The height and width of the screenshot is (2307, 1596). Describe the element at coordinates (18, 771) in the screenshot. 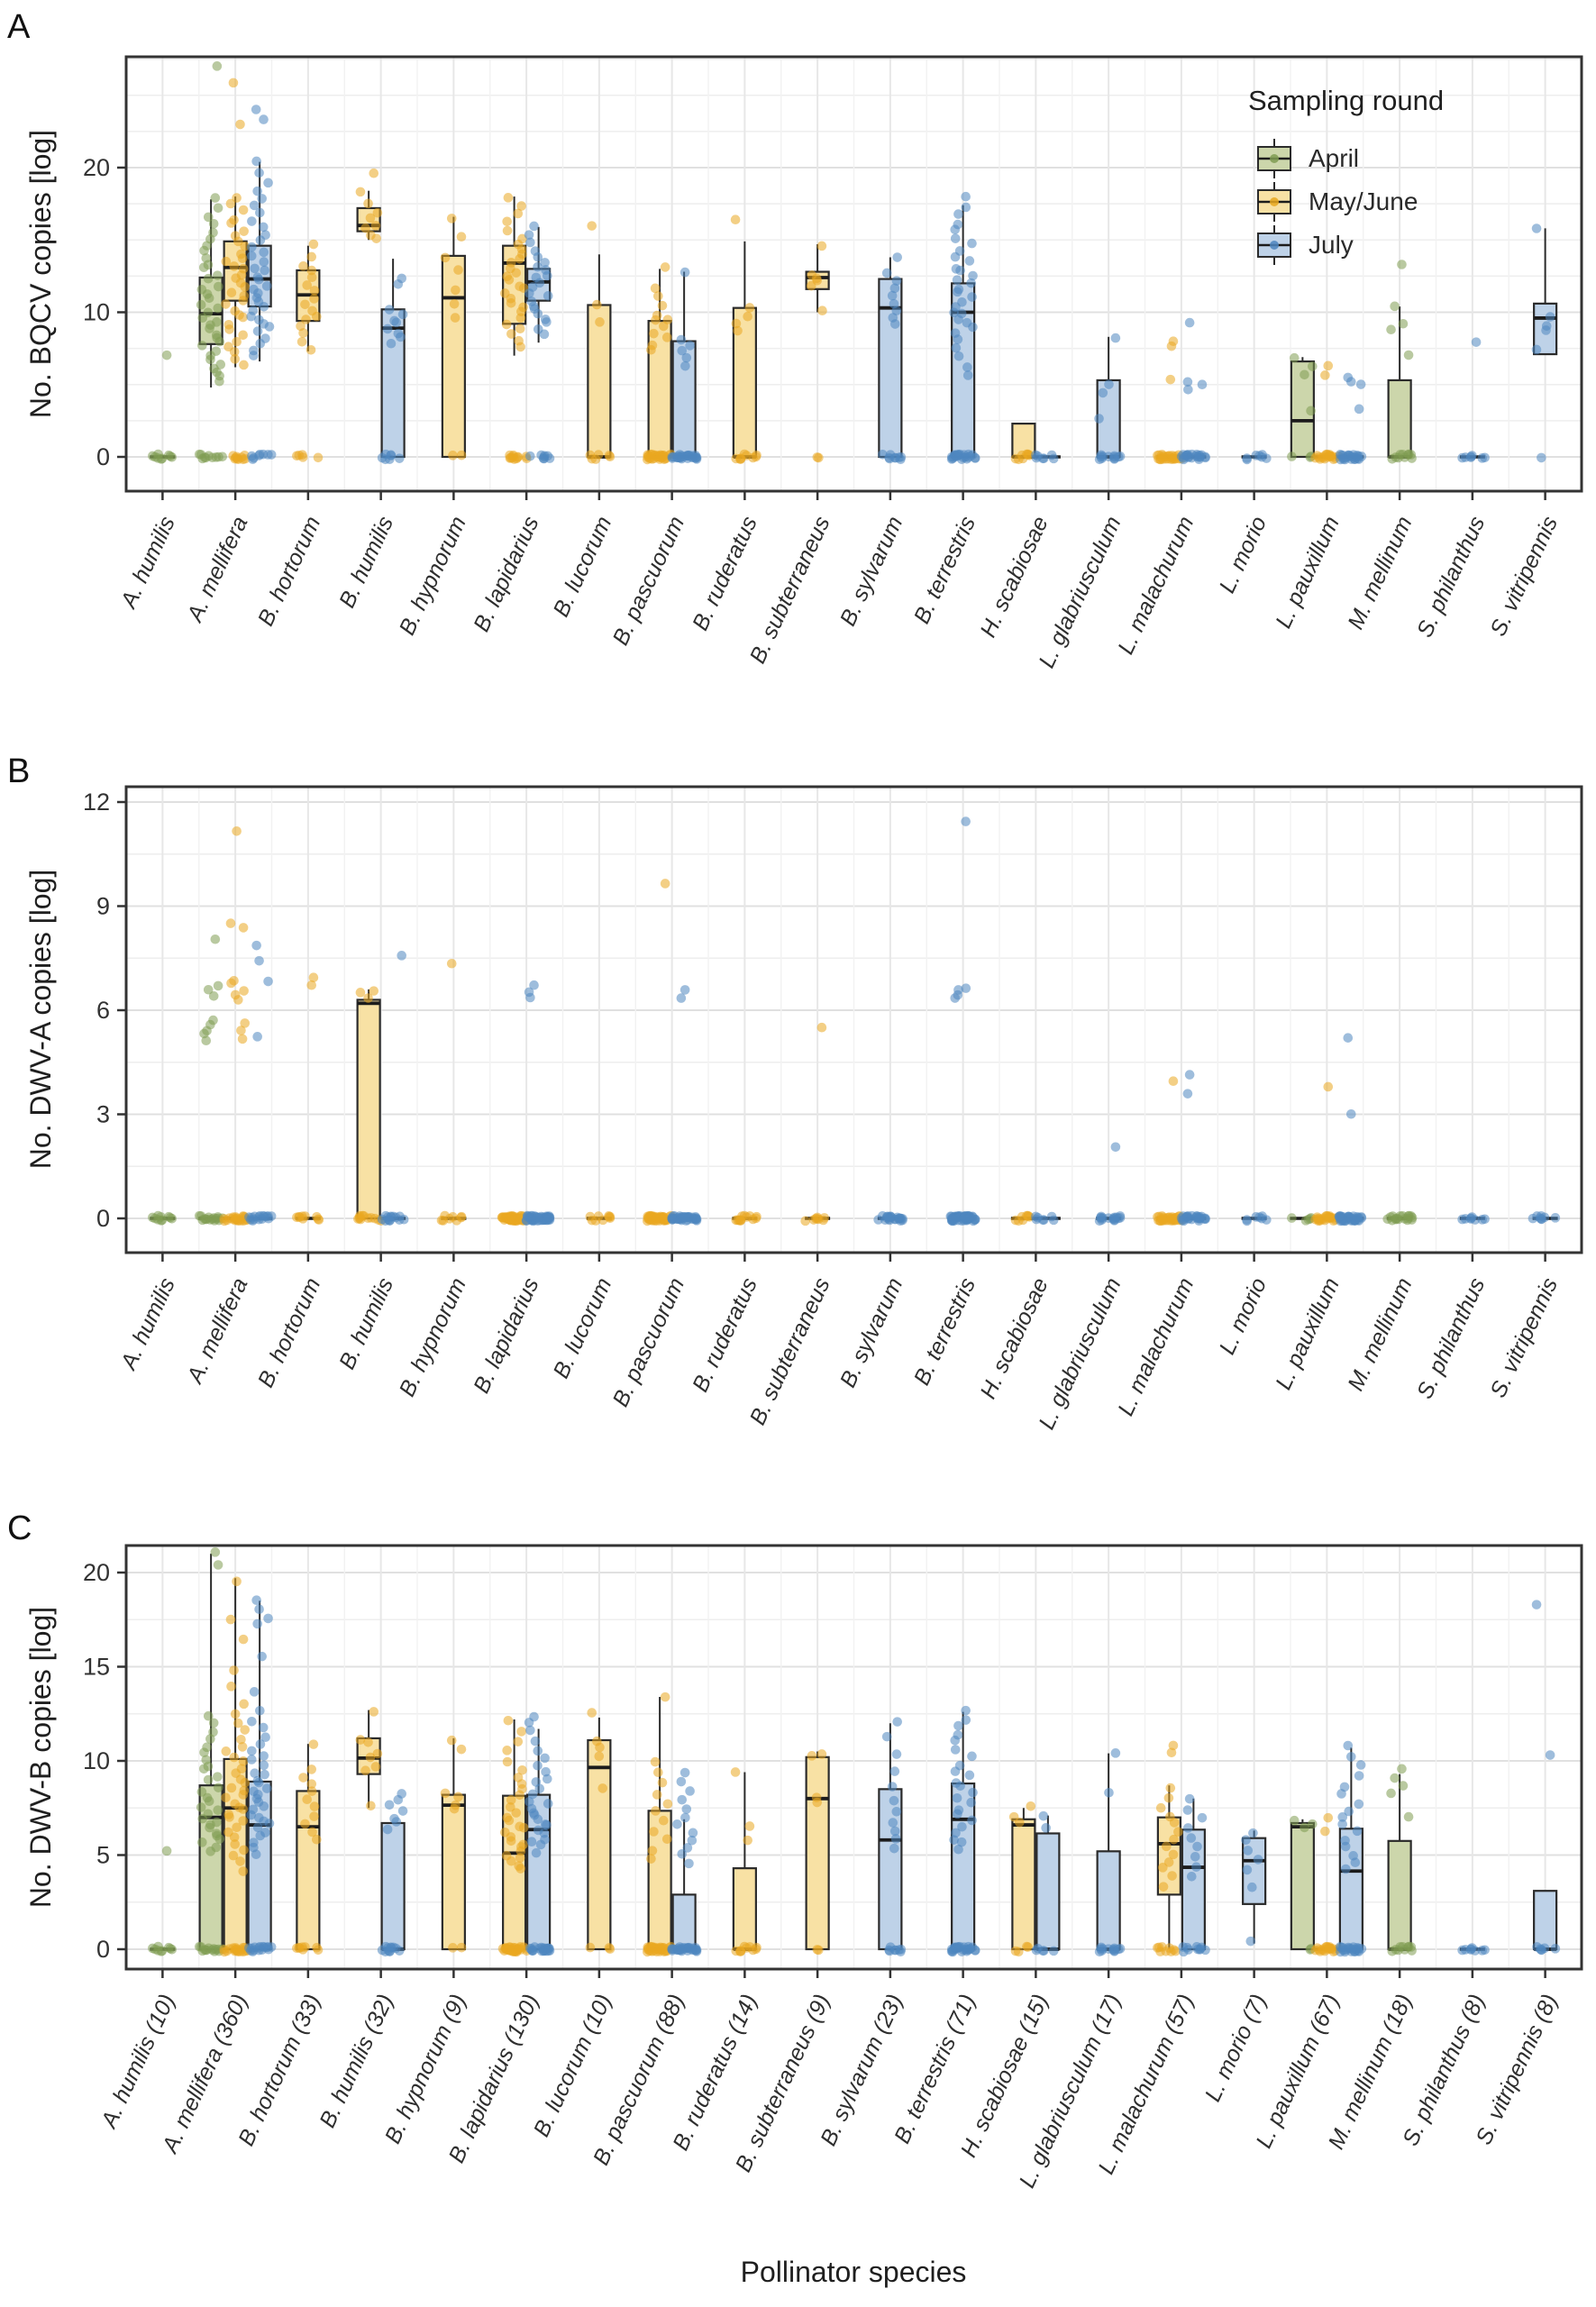

I see `panel-letter-b: B` at that location.